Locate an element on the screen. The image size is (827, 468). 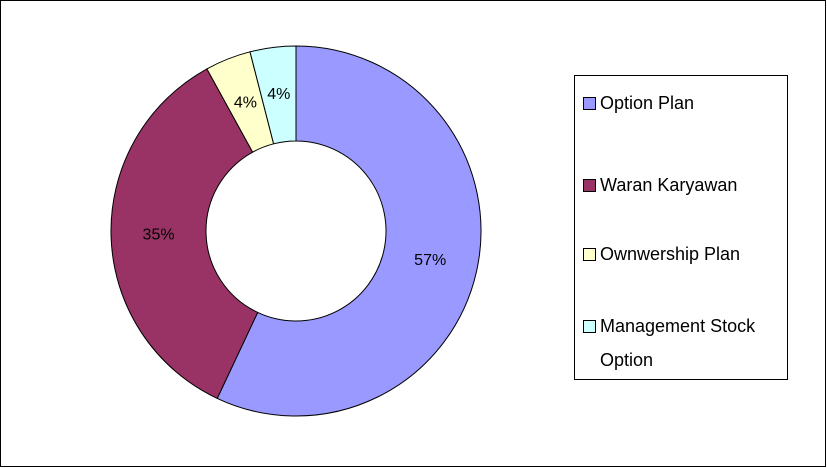
data-label: 35% is located at coordinates (159, 235).